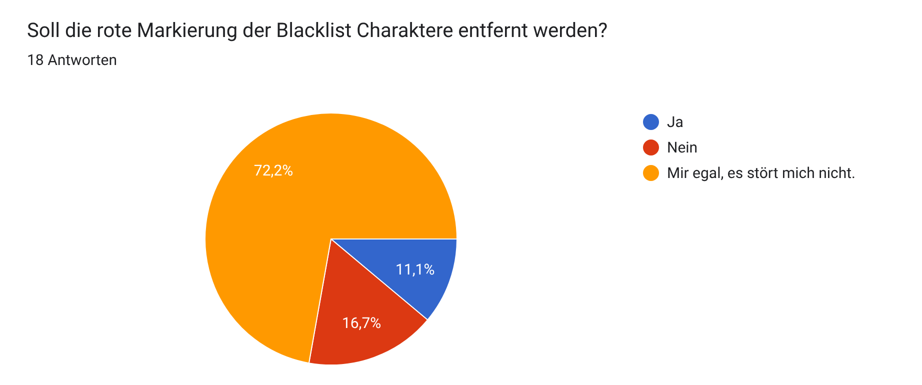  Describe the element at coordinates (317, 30) in the screenshot. I see `chart-title: Soll die rote Markierung der Blacklist Charaktere entfernt werden?` at that location.